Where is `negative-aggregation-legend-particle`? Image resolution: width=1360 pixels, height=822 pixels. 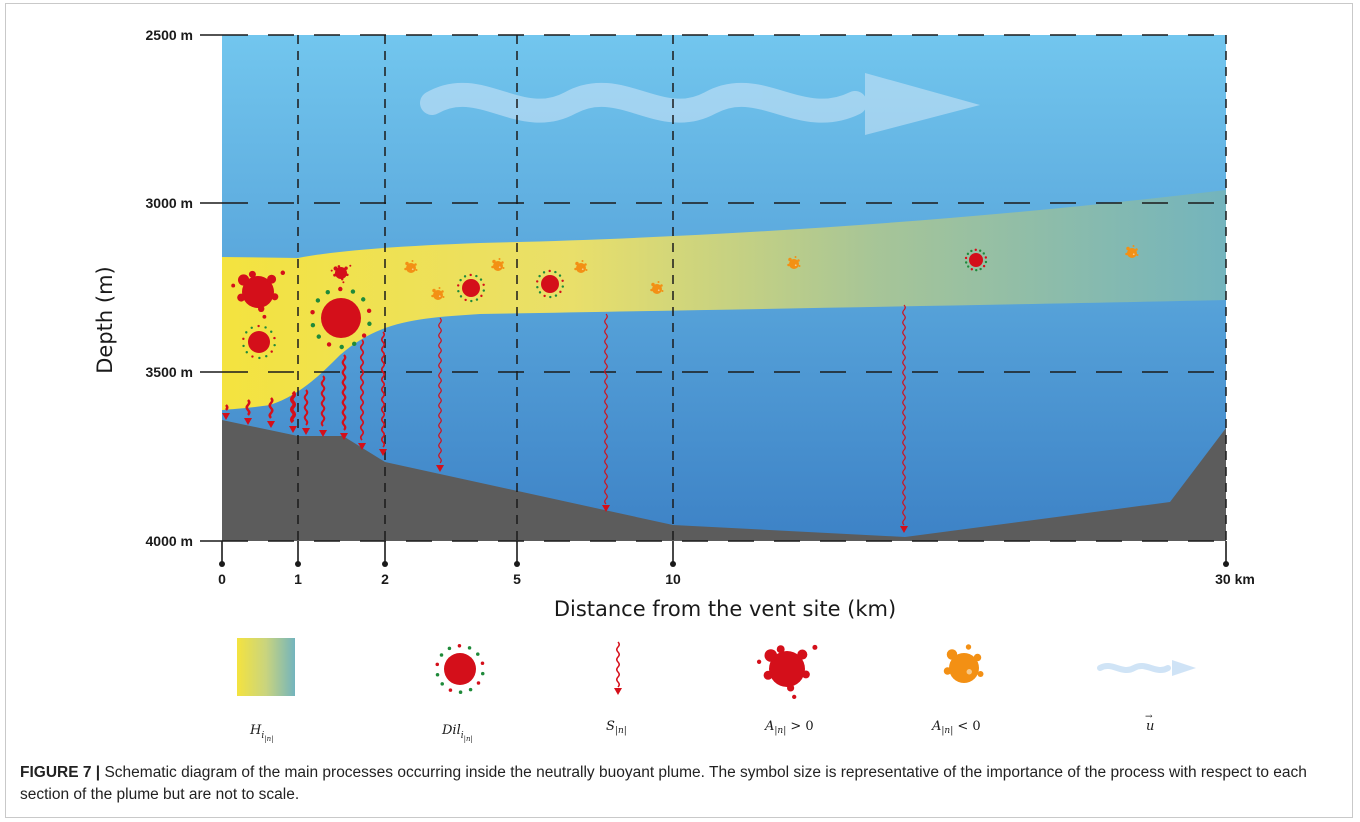 negative-aggregation-legend-particle is located at coordinates (963, 663).